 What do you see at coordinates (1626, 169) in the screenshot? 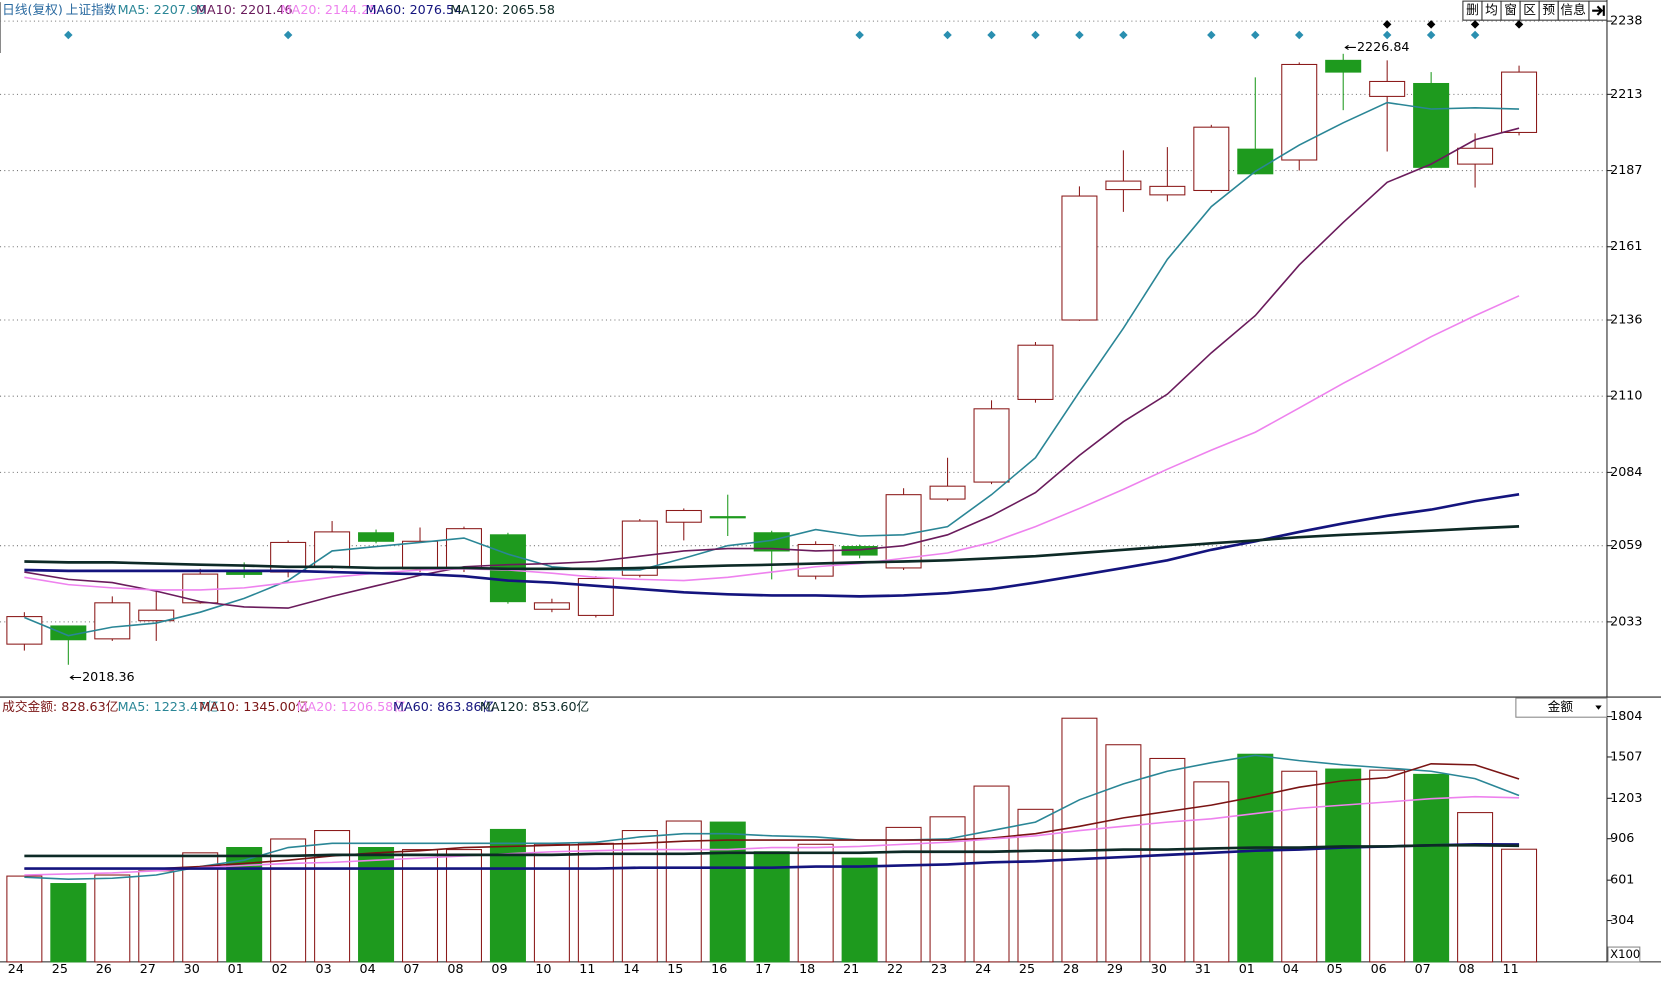
I see `y-tick-label: 2187` at bounding box center [1626, 169].